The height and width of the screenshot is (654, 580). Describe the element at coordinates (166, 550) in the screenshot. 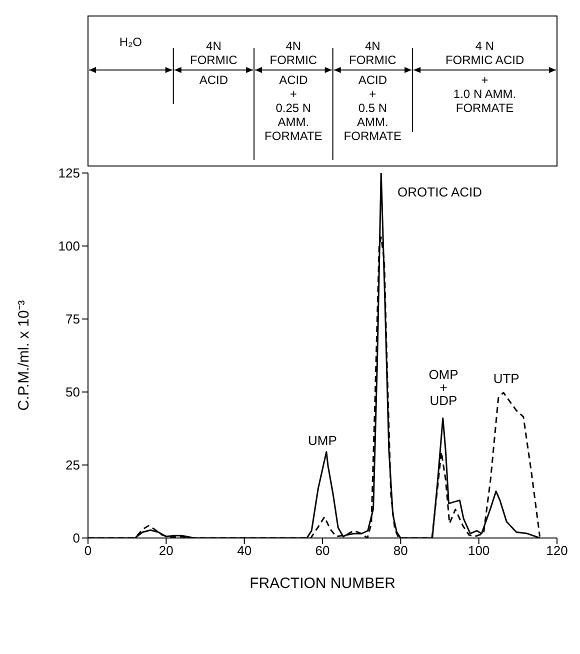

I see `x-tick-label: 20` at that location.